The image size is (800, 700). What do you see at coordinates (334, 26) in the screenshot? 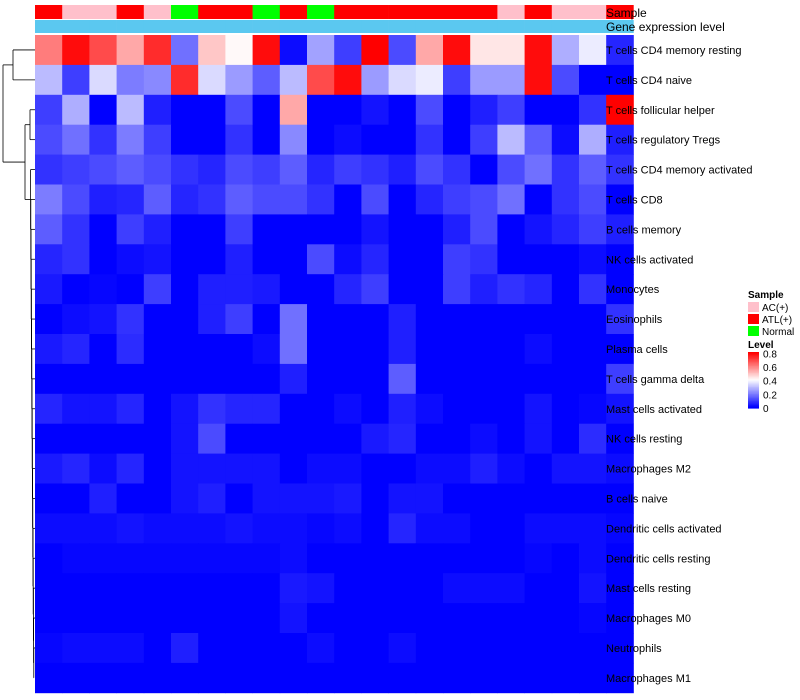
I see `expression-level-annotation-bar` at bounding box center [334, 26].